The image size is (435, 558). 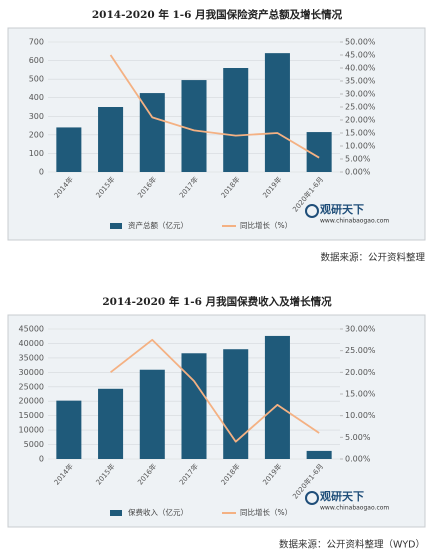 What do you see at coordinates (217, 14) in the screenshot?
I see `chart-title: 2014-2020 年 1-6 月我国保险资产总额及增长情况` at bounding box center [217, 14].